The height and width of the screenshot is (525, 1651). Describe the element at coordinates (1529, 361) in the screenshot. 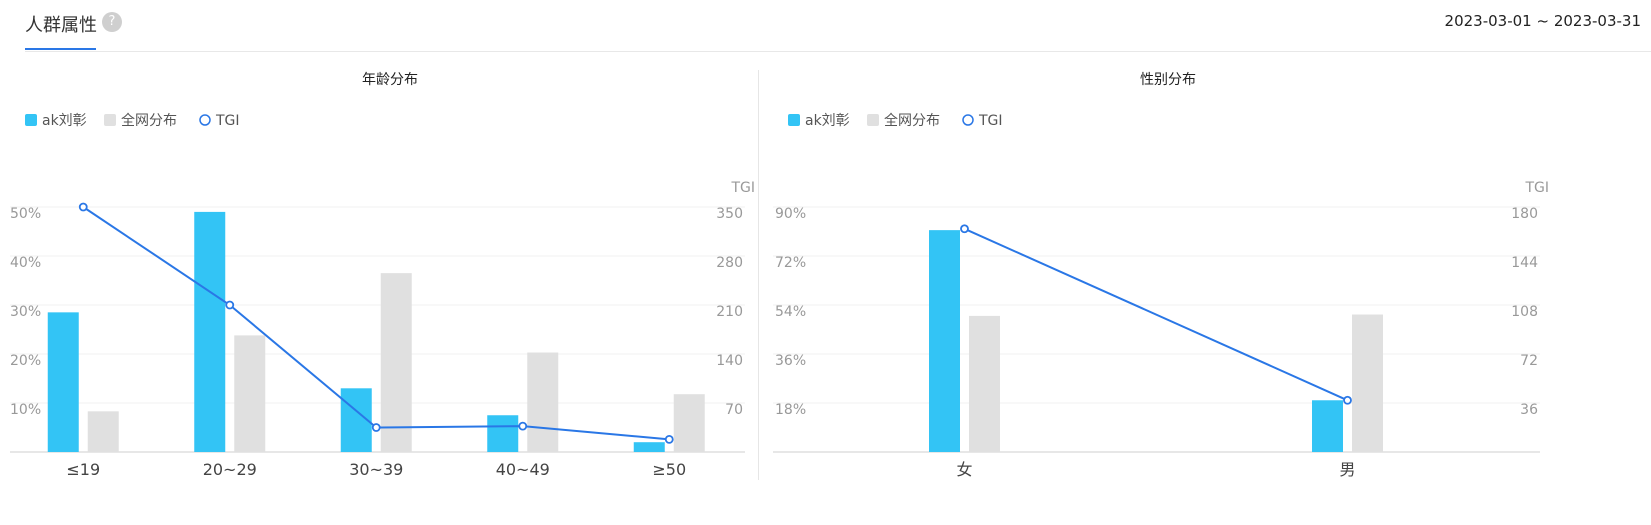

I see `gender-right-tick-label: 72` at that location.